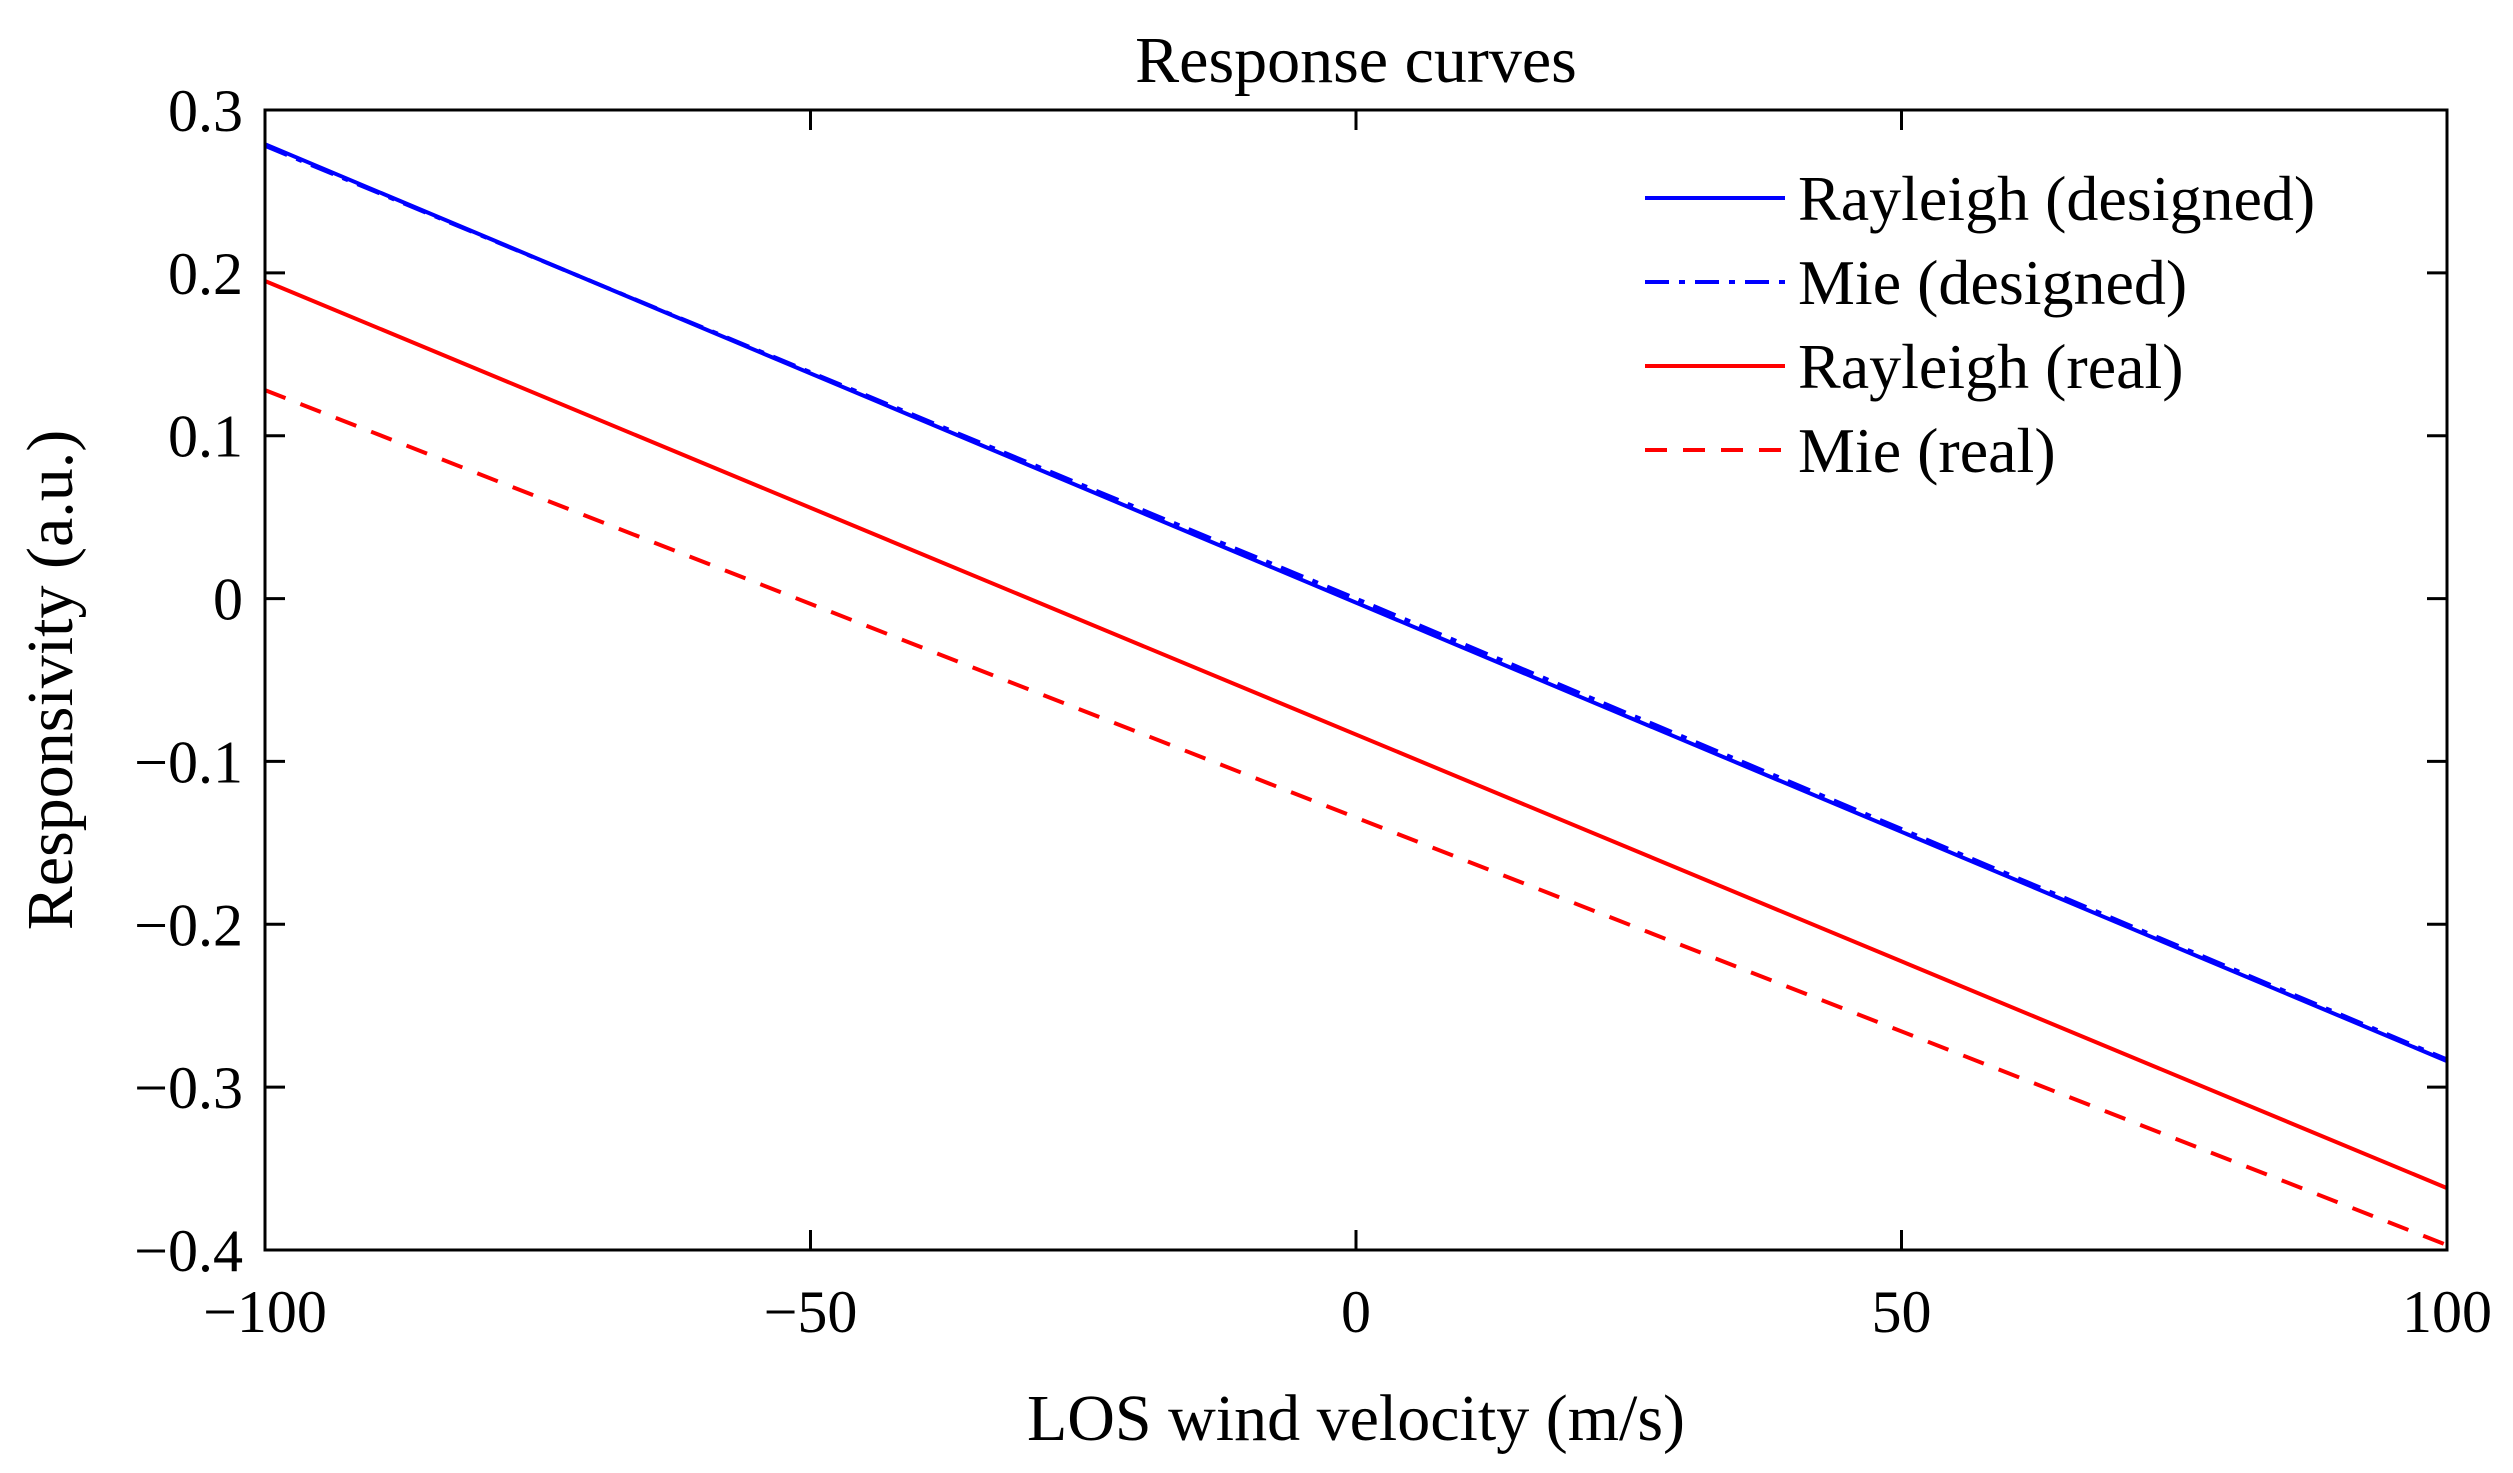 The image size is (2513, 1473). I want to click on y-tick-label: 0, so click(228, 600).